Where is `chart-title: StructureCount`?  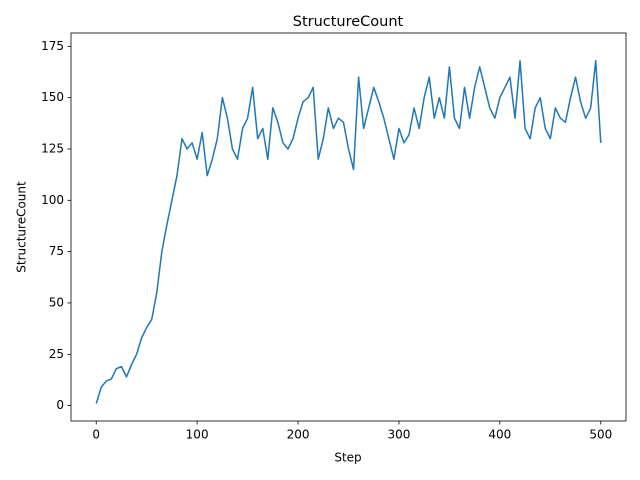 chart-title: StructureCount is located at coordinates (348, 22).